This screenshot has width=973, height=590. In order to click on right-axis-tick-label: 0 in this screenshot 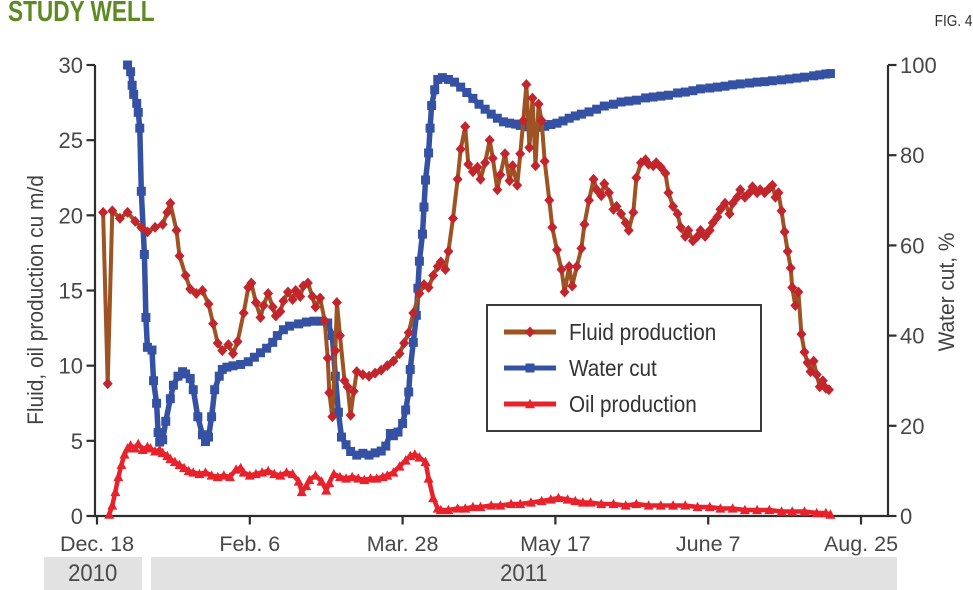, I will do `click(906, 516)`.